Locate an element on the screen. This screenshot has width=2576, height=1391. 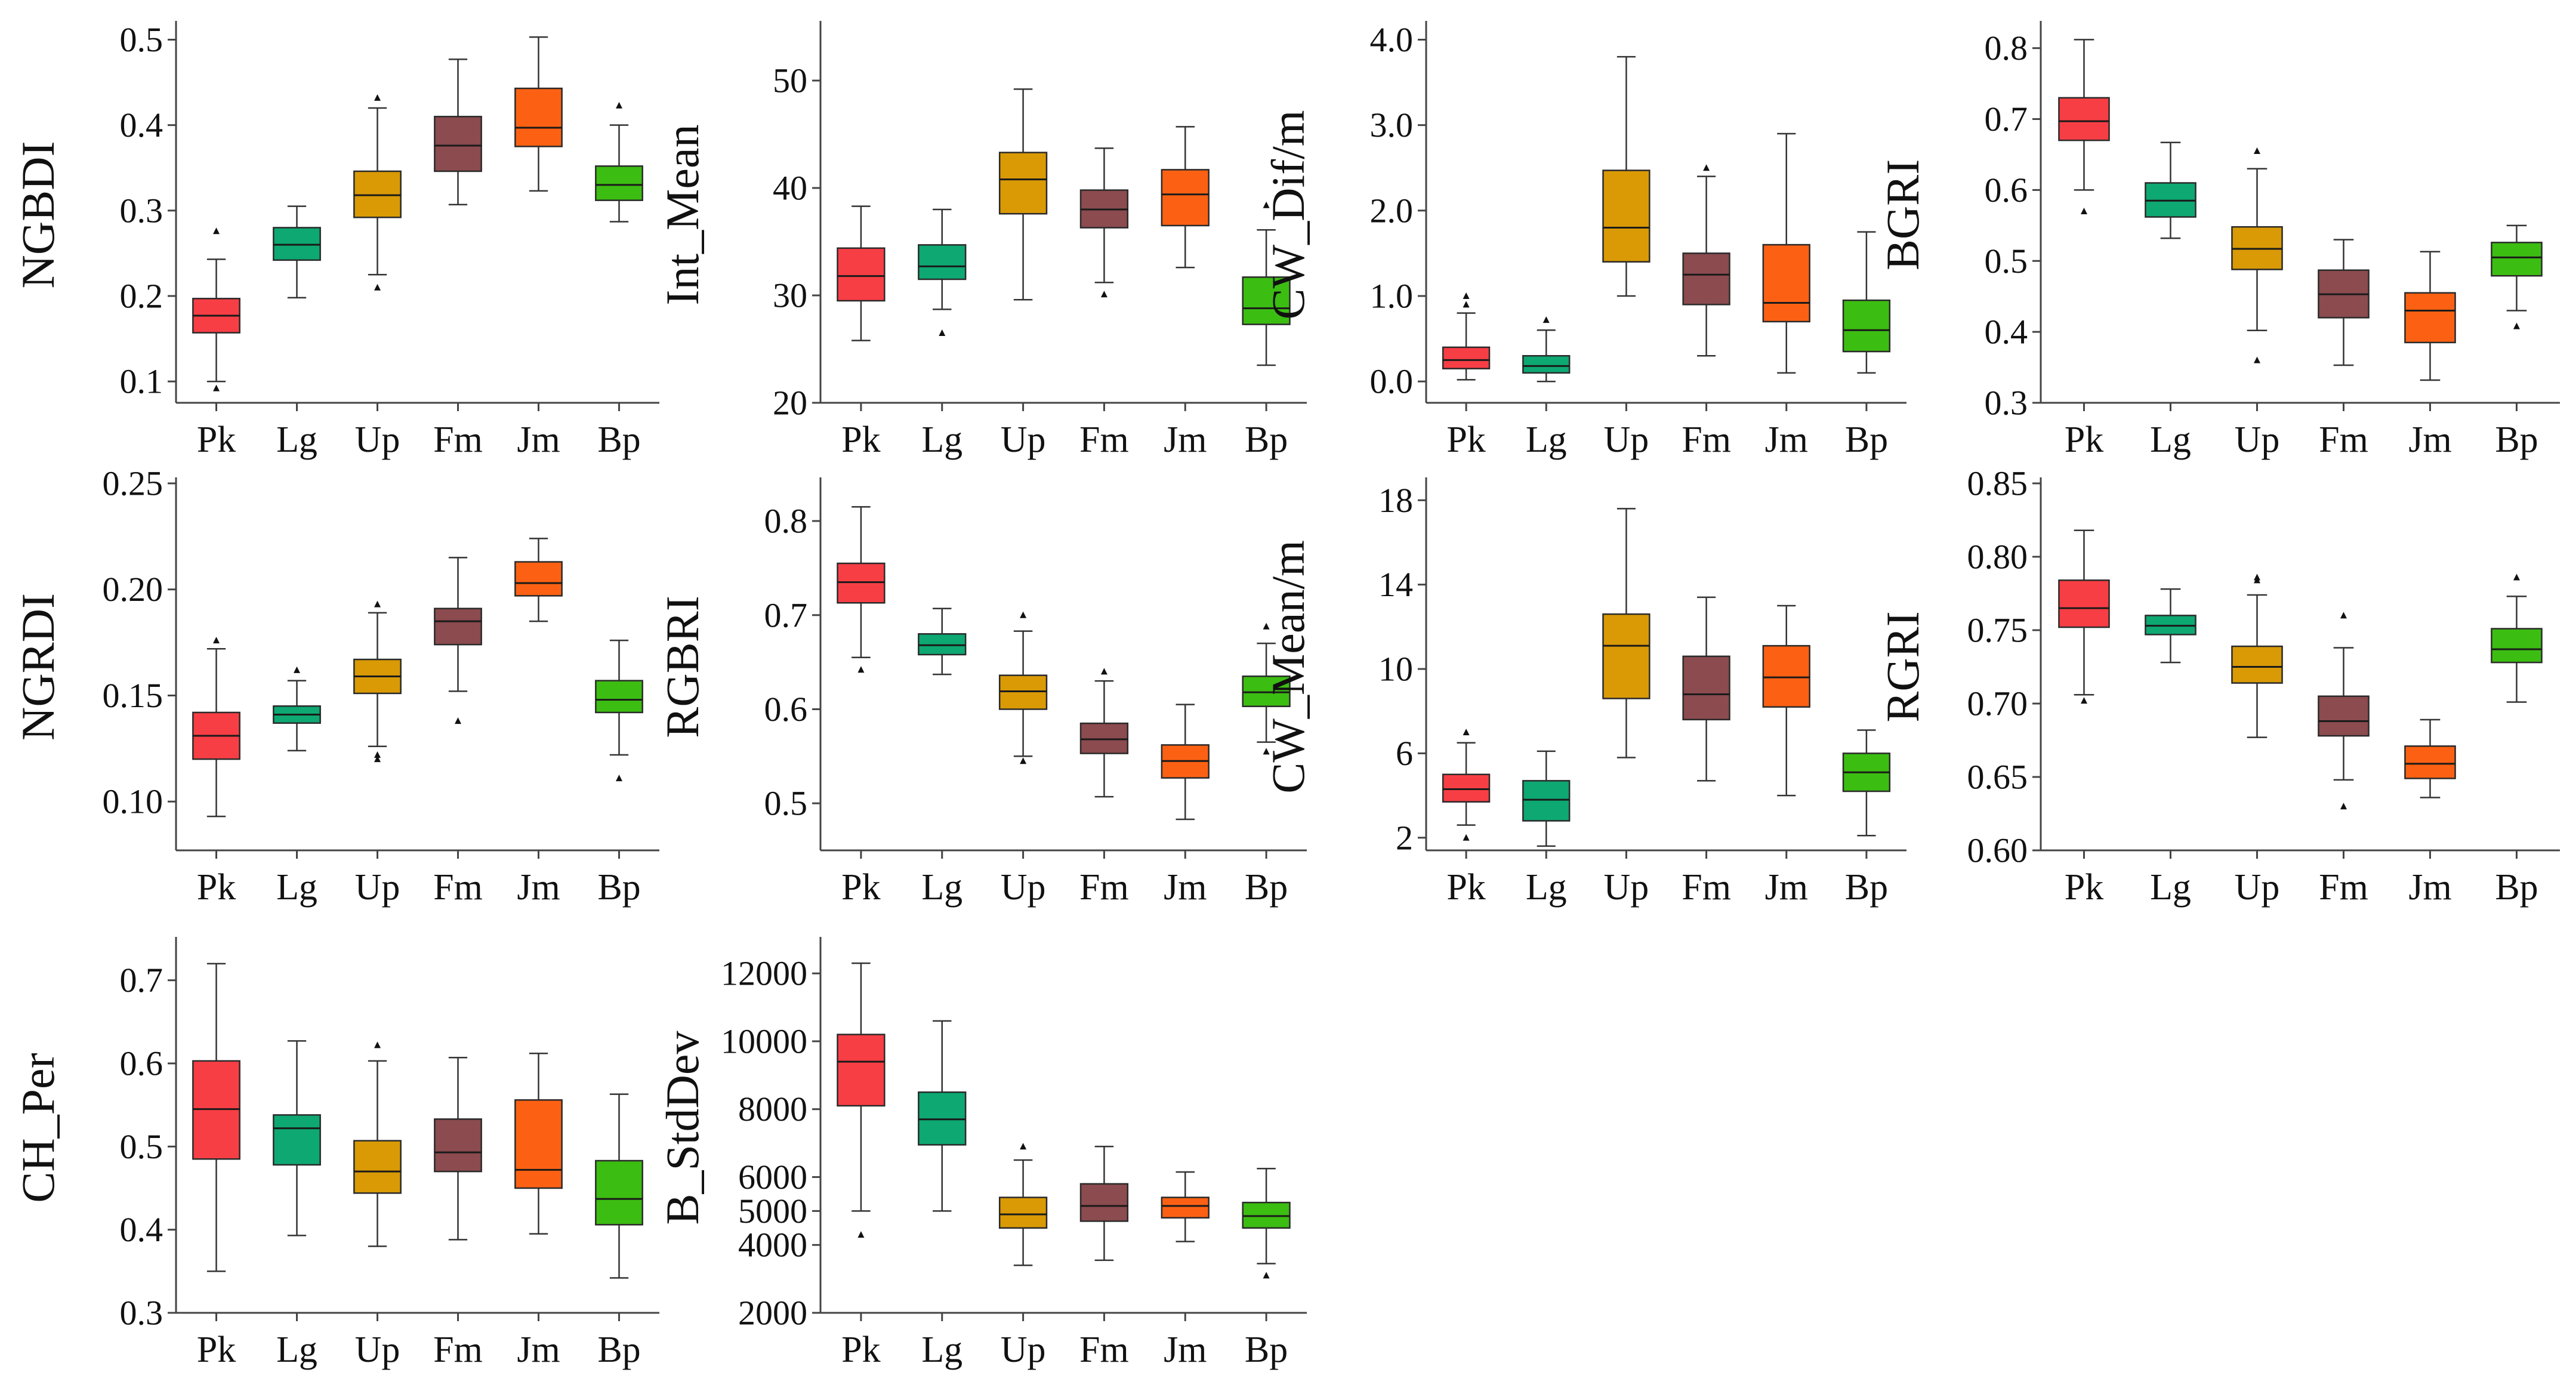
y-tick-label: 0.60 is located at coordinates (1998, 850).